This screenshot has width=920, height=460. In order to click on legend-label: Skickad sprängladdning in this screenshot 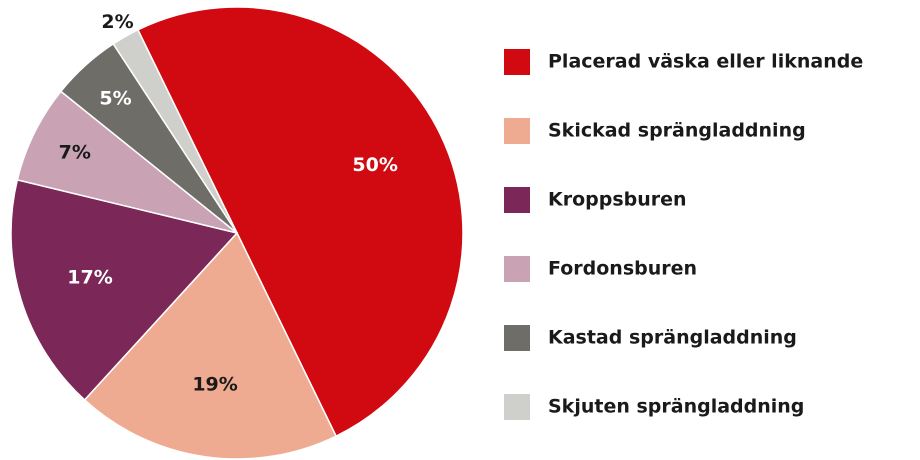, I will do `click(677, 131)`.